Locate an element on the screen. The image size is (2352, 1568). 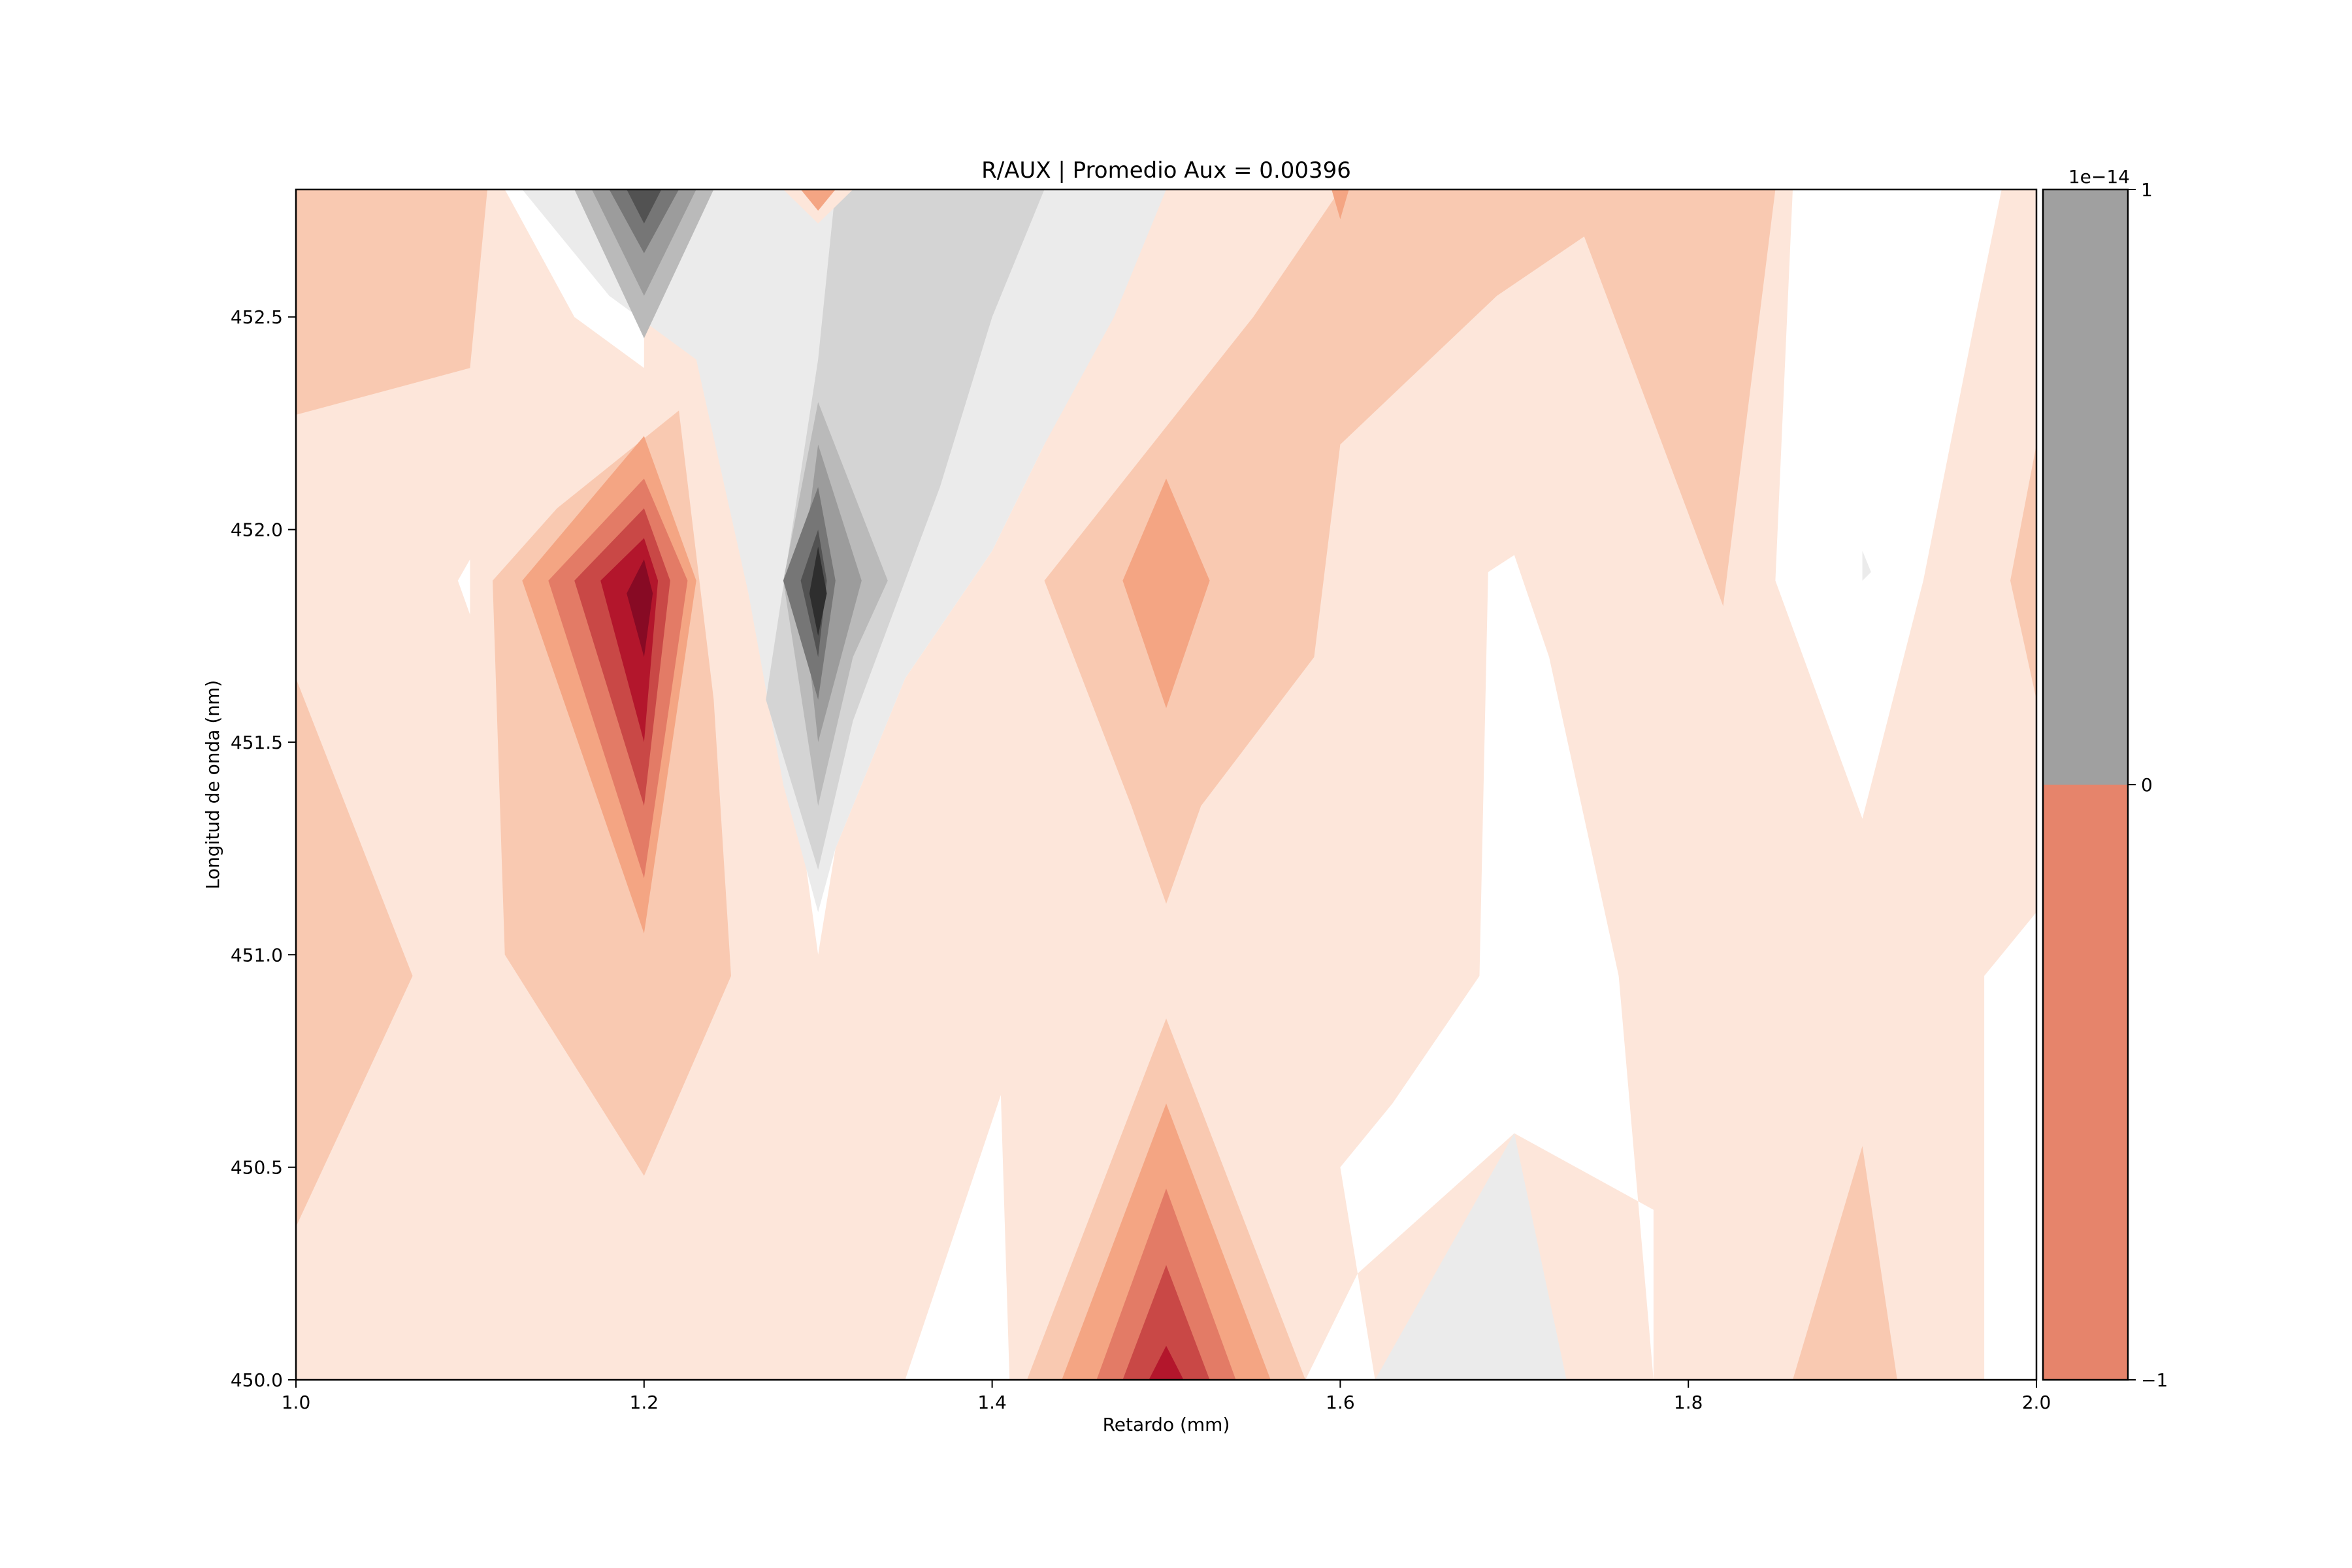
colorbar-tick-label: −1 is located at coordinates (2154, 1380).